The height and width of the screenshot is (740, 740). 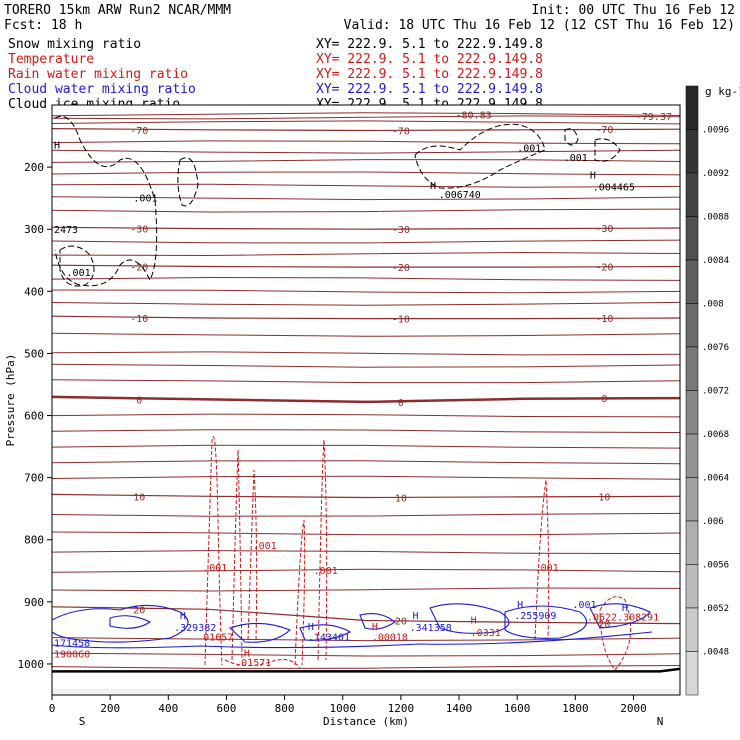 I want to click on colorbar-label: .0052, so click(x=715, y=609).